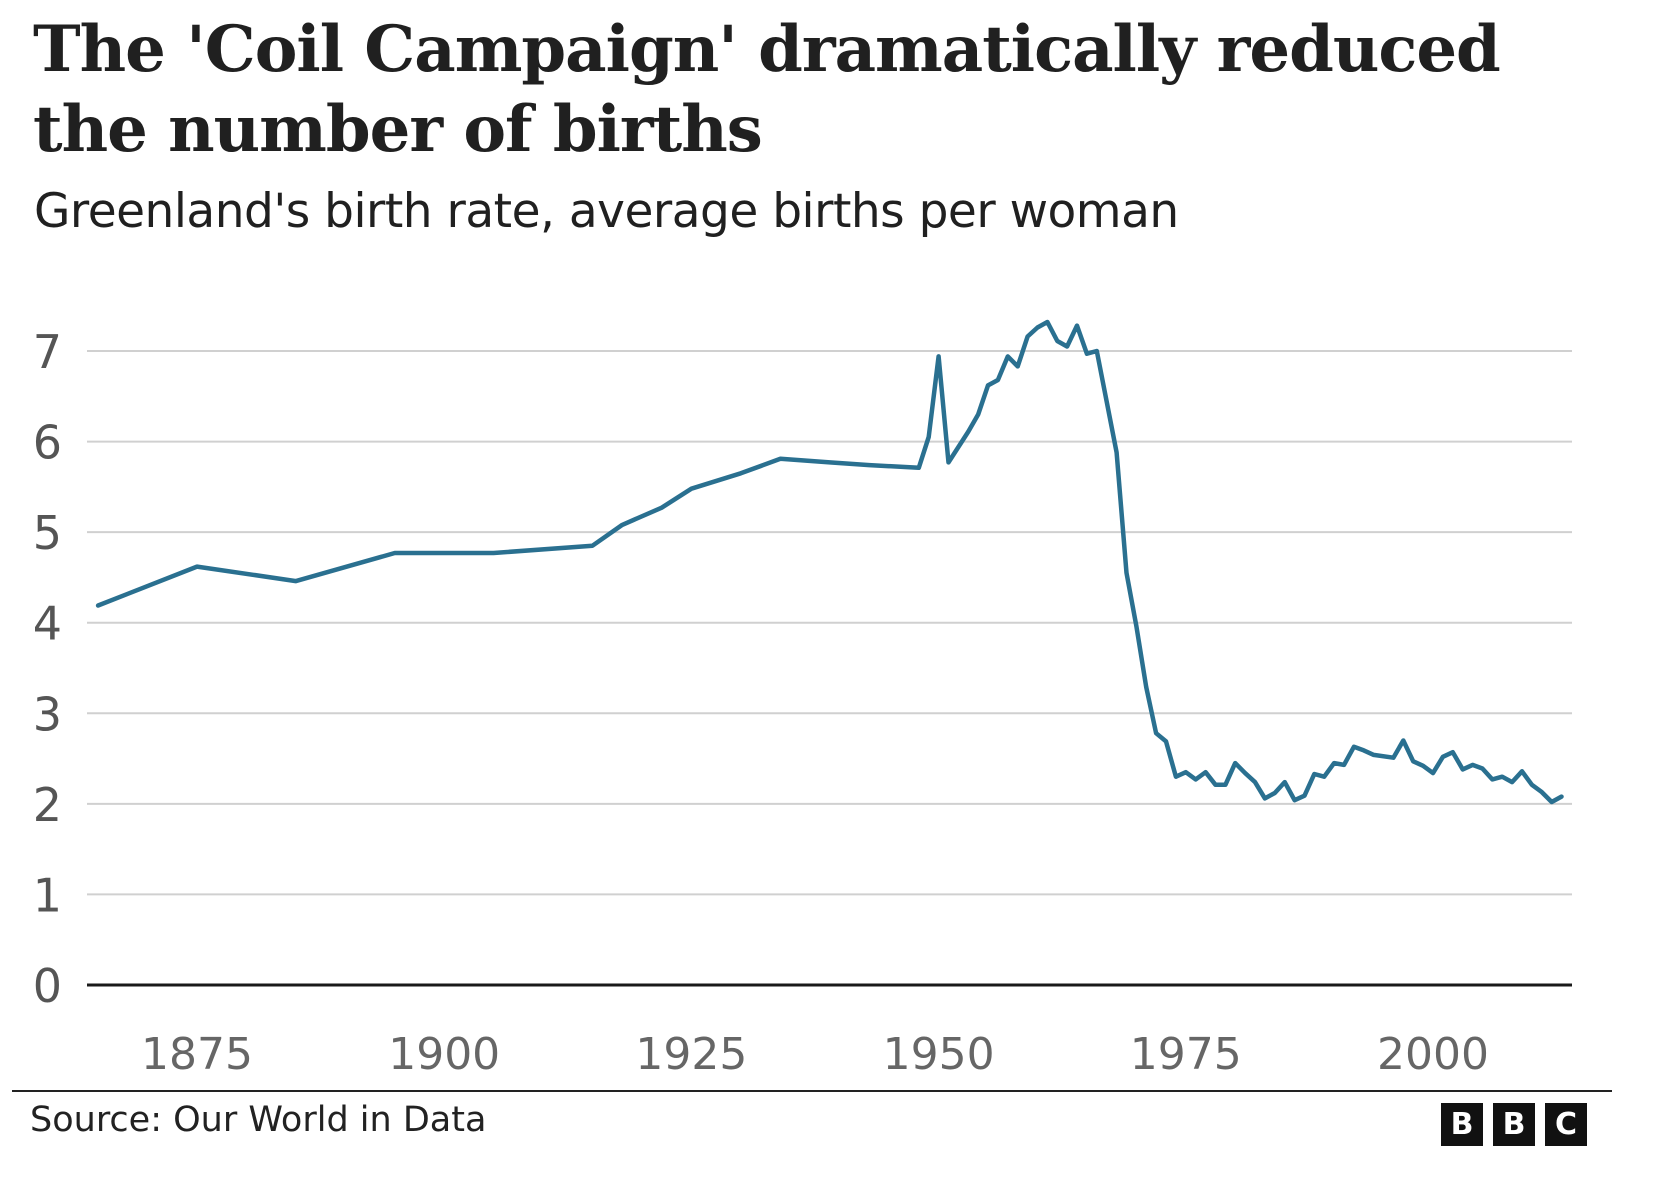  Describe the element at coordinates (47, 533) in the screenshot. I see `y-tick-label: 5` at that location.